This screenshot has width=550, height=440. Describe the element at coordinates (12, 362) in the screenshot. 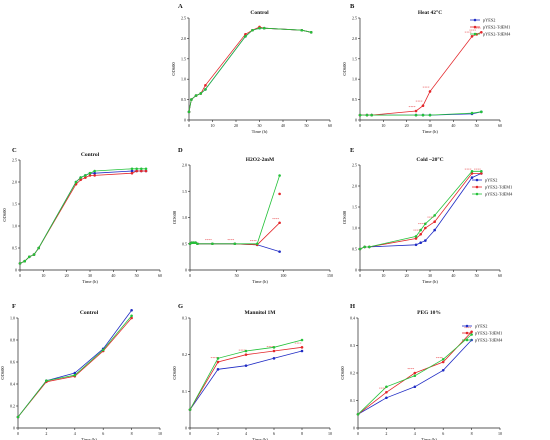

I see `y-tick-label: 0.6` at that location.